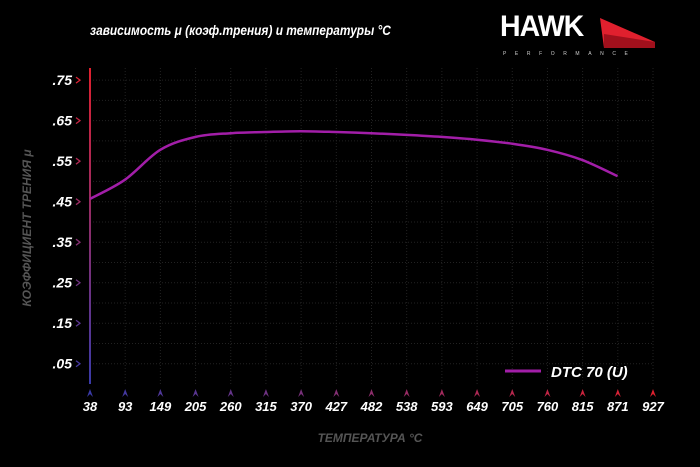 This screenshot has width=700, height=467. Describe the element at coordinates (548, 406) in the screenshot. I see `x-tick-label: 760` at that location.